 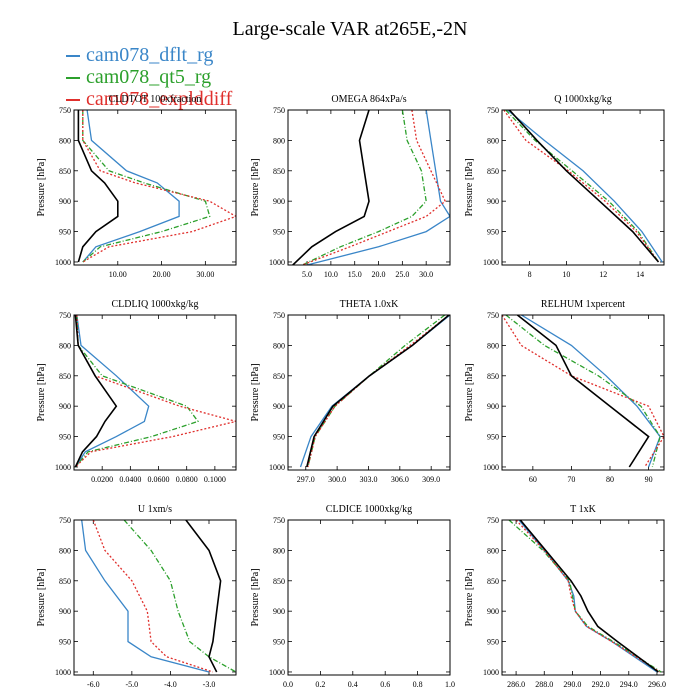 What do you see at coordinates (139, 55) in the screenshot?
I see `legend-item-dflt: cam078_dflt_rg` at bounding box center [139, 55].